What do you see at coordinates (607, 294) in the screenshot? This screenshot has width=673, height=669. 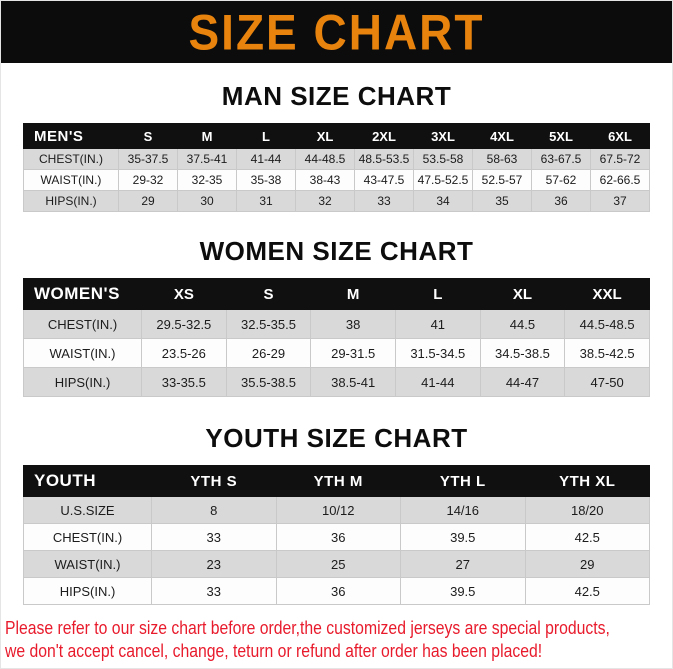 I see `size-header-cell: XXL` at bounding box center [607, 294].